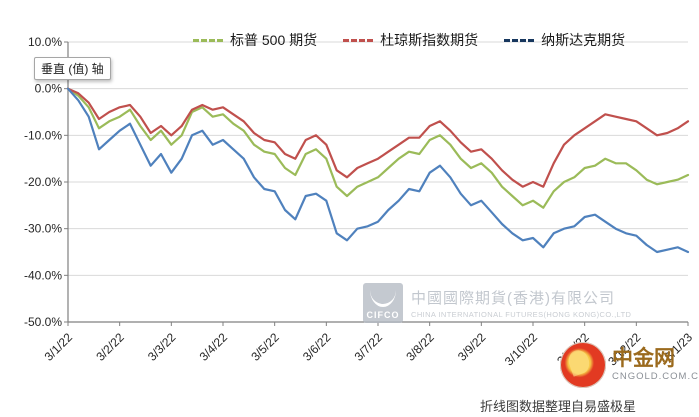 The width and height of the screenshot is (699, 417). I want to click on value-axis-tooltip: 垂直 (值) 轴, so click(72, 68).